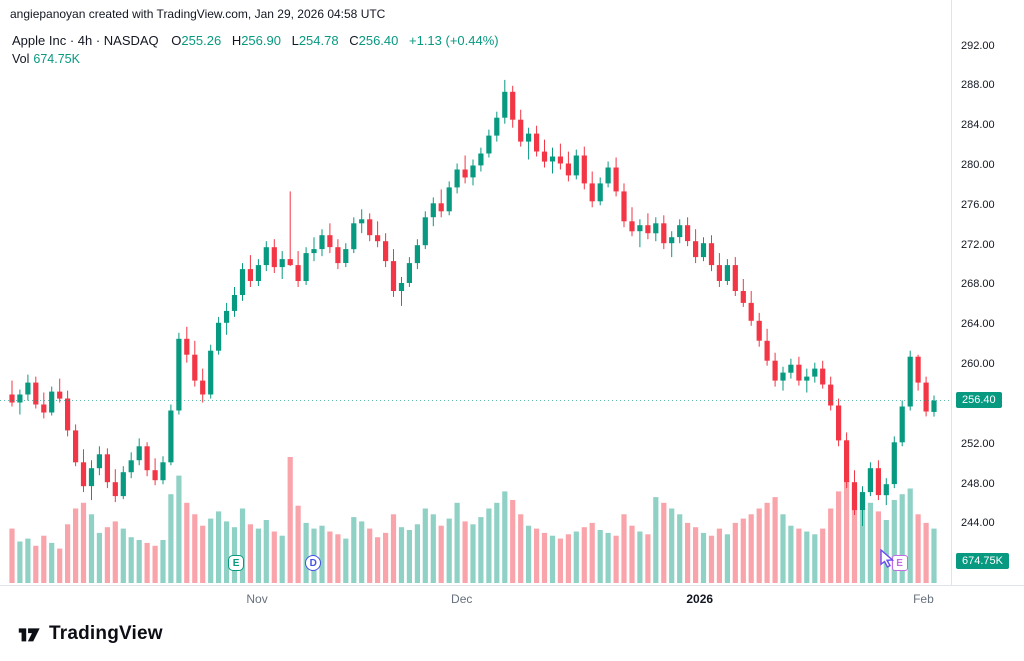 The height and width of the screenshot is (661, 1024). I want to click on symbol-title: Apple Inc · 4h · NASDAQ, so click(85, 40).